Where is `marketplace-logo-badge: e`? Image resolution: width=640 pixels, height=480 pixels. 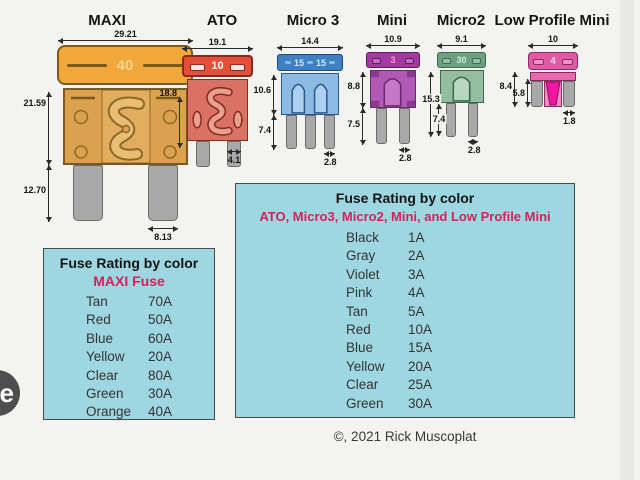 marketplace-logo-badge: e is located at coordinates (10, 393).